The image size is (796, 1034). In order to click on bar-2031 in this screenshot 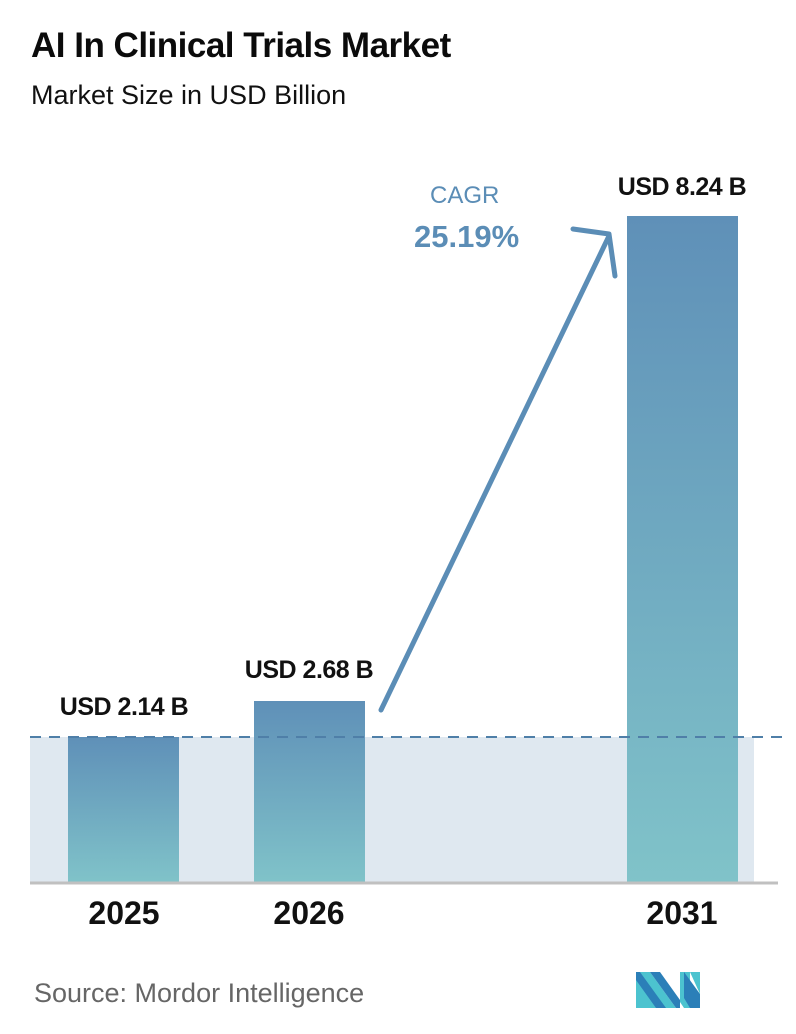, I will do `click(682, 549)`.